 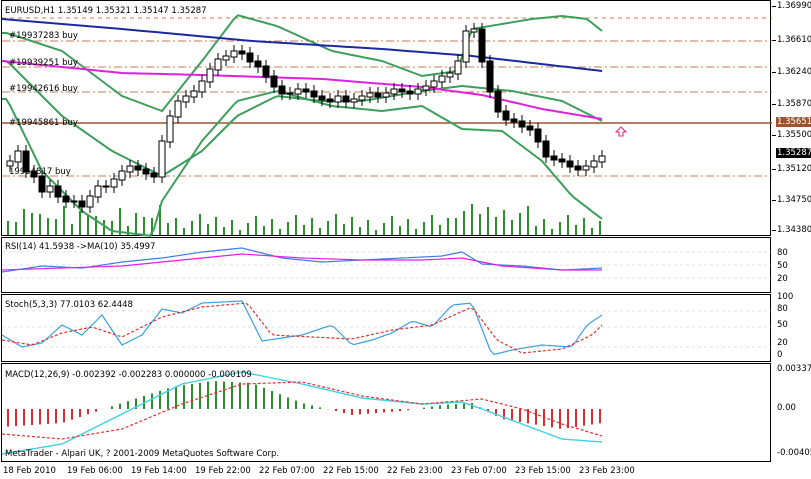 What do you see at coordinates (794, 40) in the screenshot?
I see `price-tick-label: 1.36610` at bounding box center [794, 40].